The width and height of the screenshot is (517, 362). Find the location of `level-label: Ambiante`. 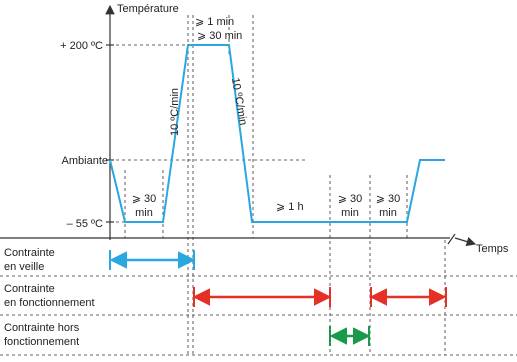

level-label: Ambiante is located at coordinates (85, 161).